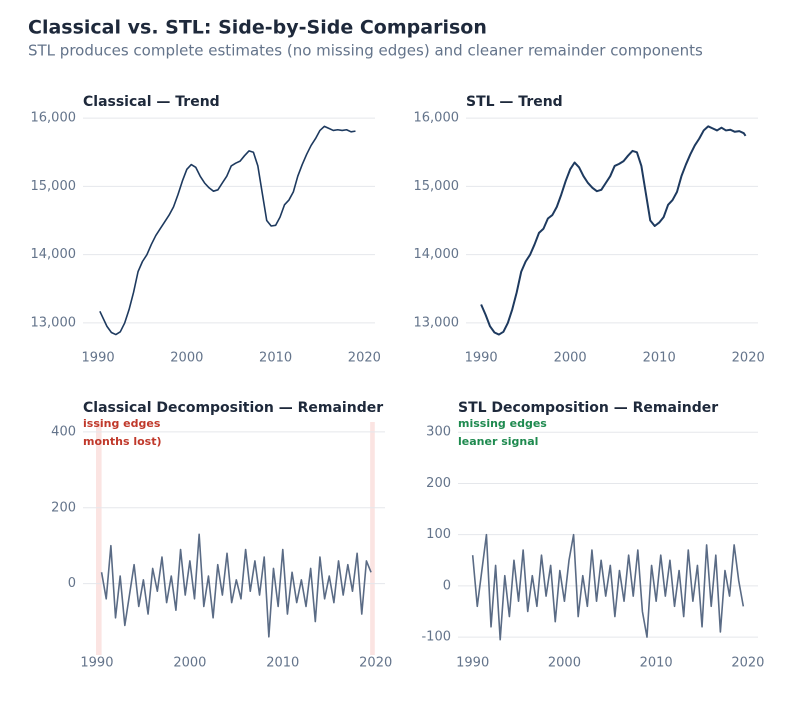 Image resolution: width=800 pixels, height=704 pixels. What do you see at coordinates (233, 408) in the screenshot?
I see `panel-title: Classical Decomposition — Remainder` at bounding box center [233, 408].